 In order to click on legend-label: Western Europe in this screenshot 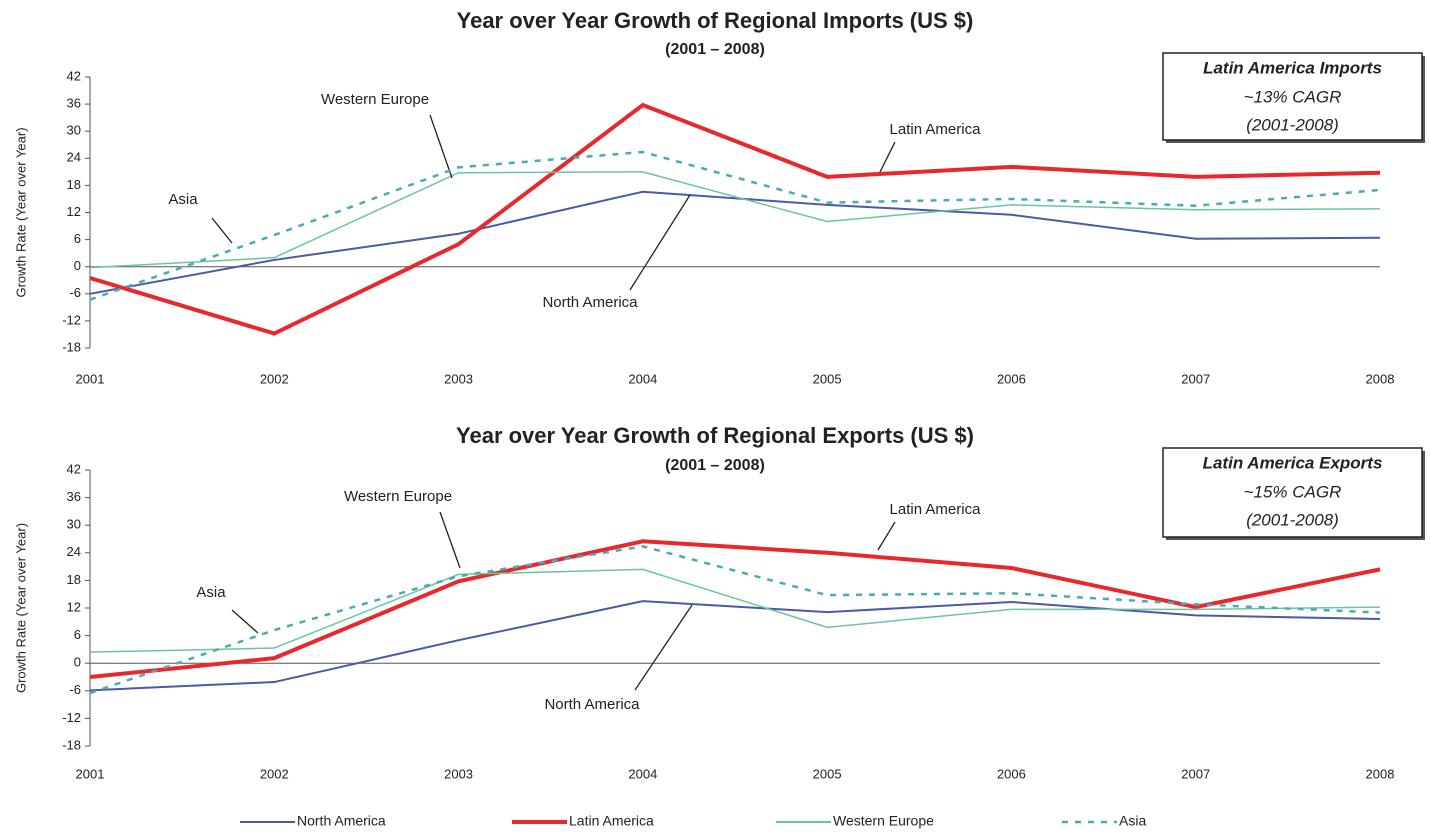, I will do `click(883, 821)`.